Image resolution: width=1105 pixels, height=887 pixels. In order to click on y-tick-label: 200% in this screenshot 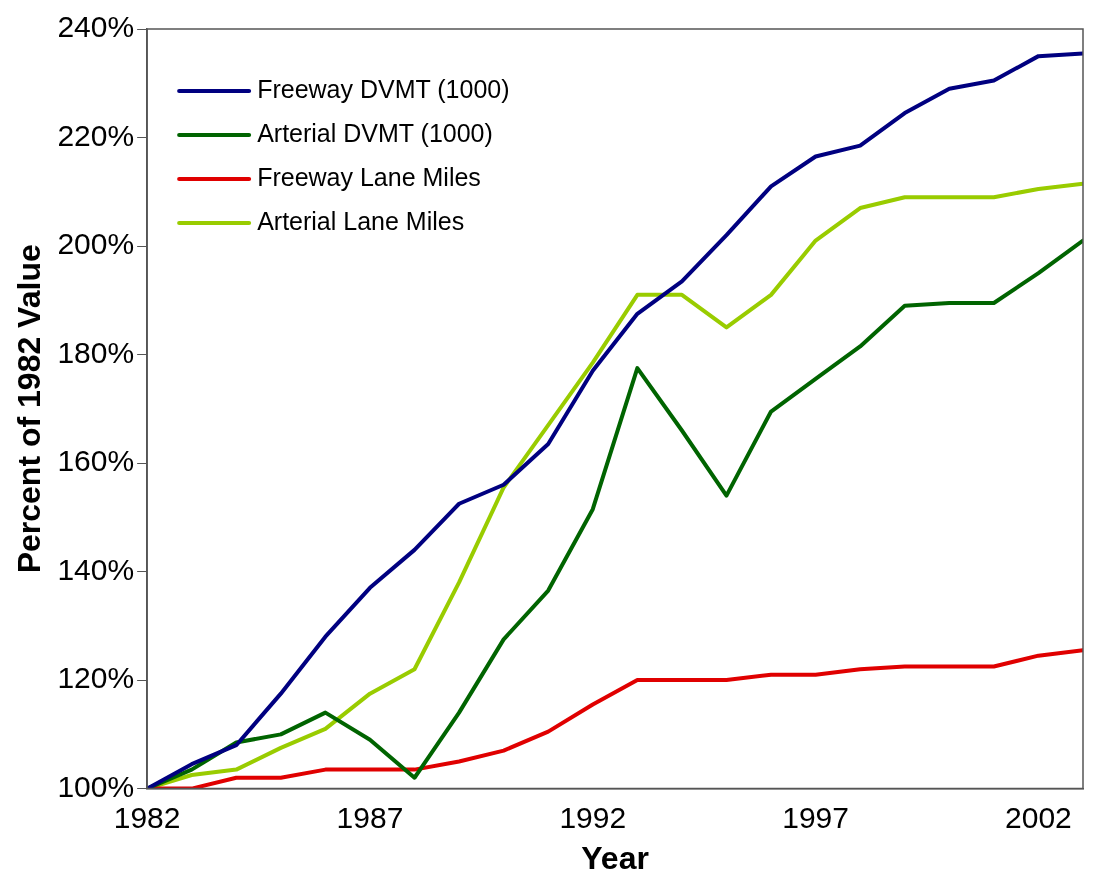, I will do `click(96, 244)`.